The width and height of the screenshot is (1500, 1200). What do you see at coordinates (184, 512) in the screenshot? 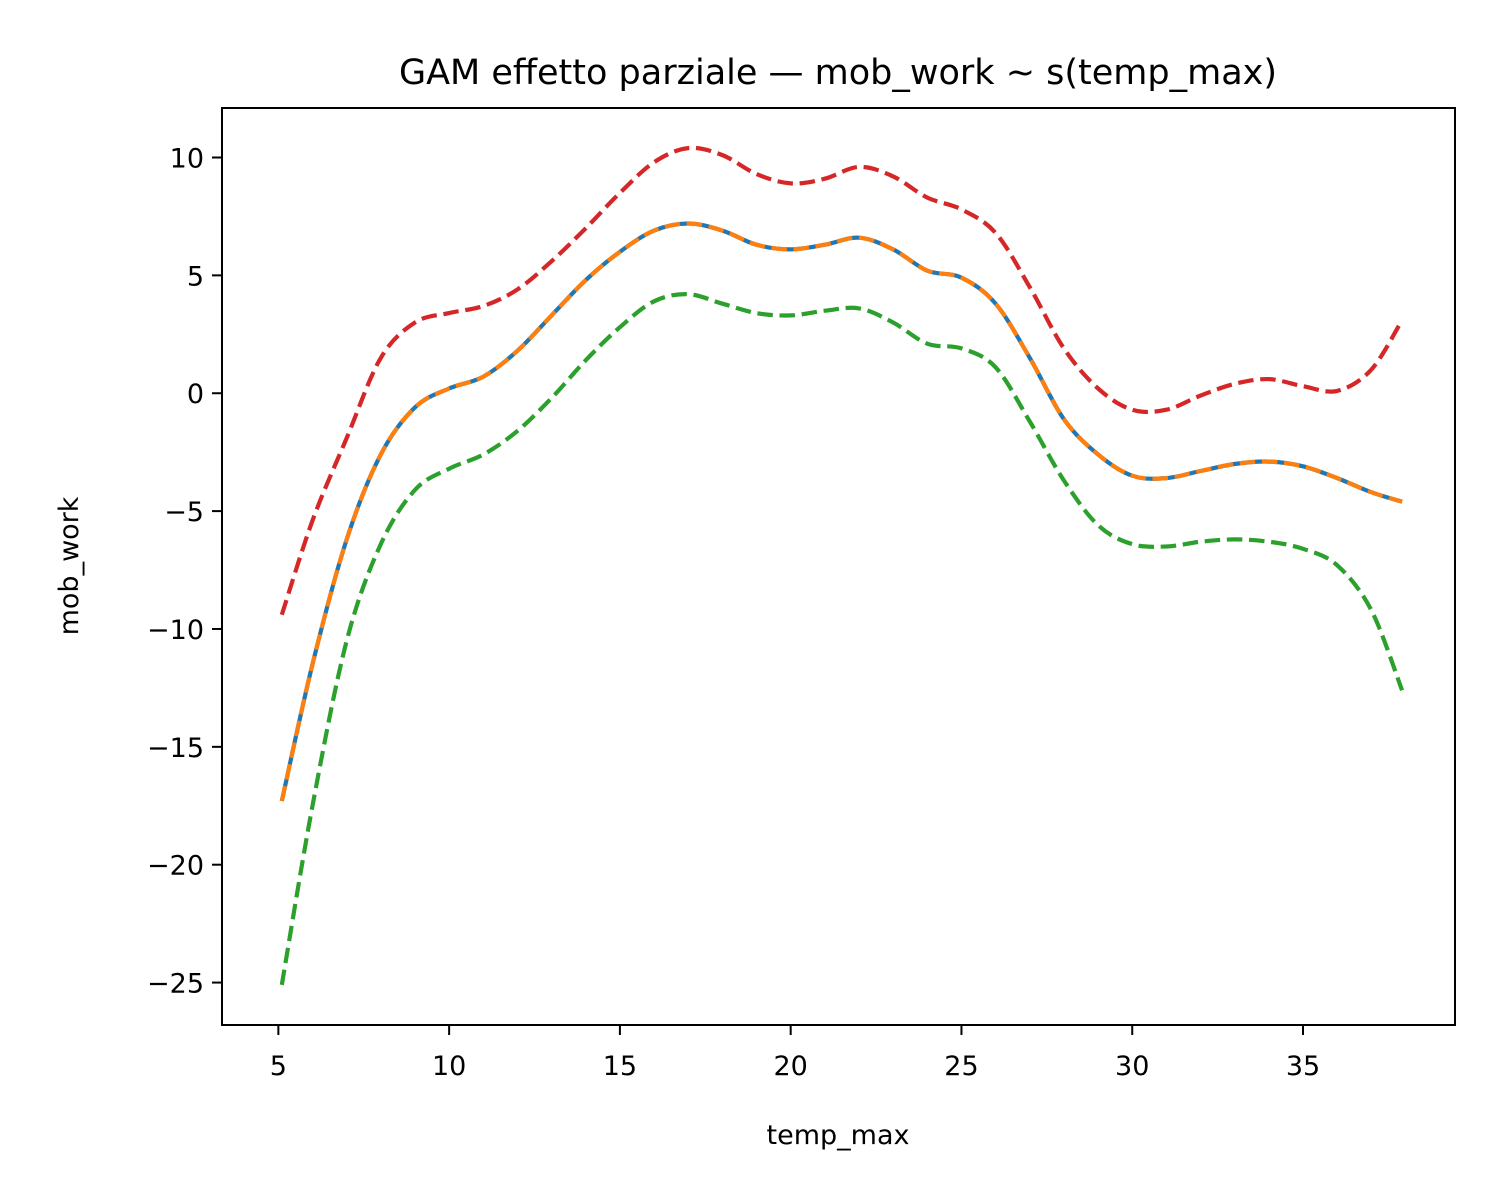
I see `y-tick-label: −5` at bounding box center [184, 512].